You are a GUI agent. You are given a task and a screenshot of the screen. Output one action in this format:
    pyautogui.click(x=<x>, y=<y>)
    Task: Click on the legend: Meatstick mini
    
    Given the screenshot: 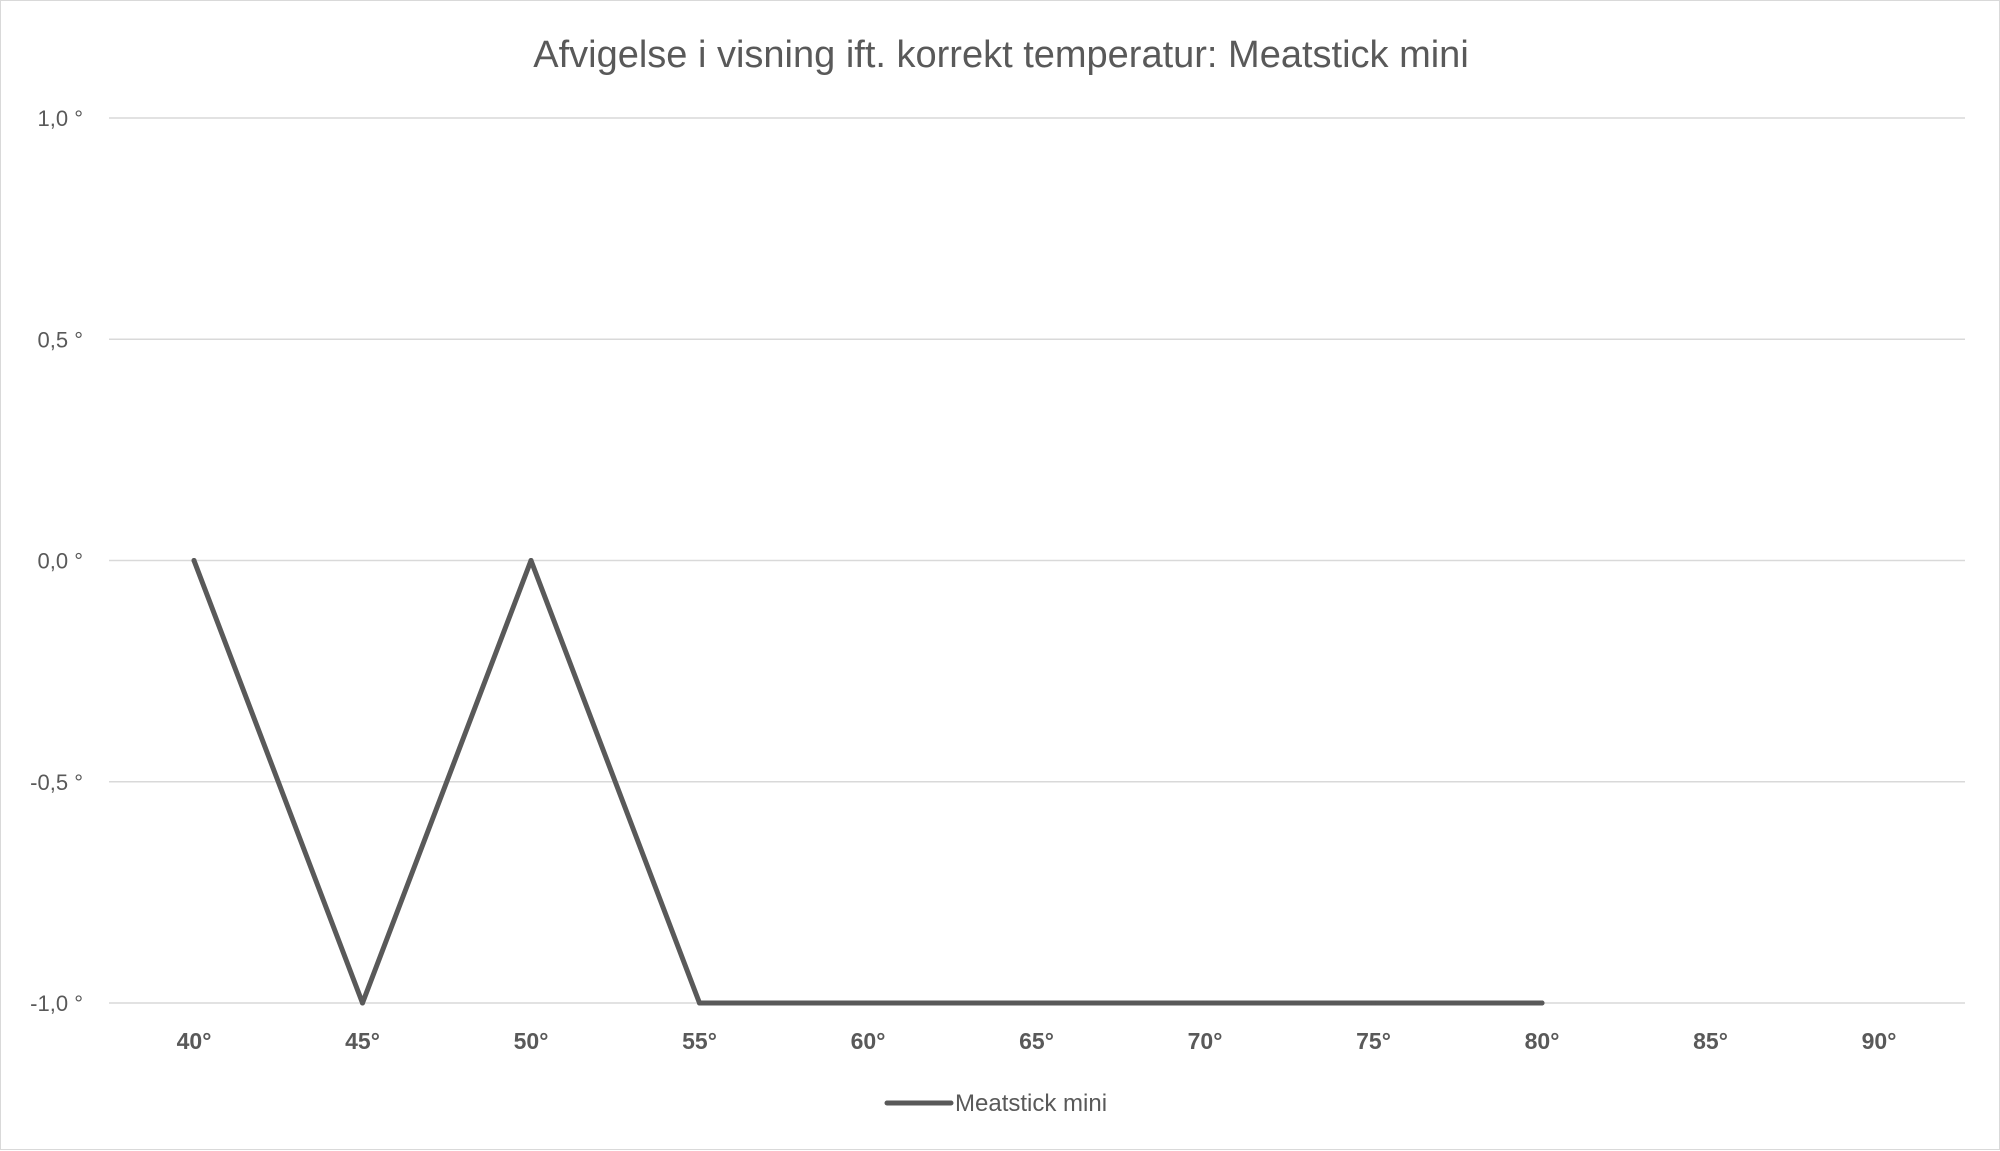 What is the action you would take?
    pyautogui.click(x=995, y=1103)
    